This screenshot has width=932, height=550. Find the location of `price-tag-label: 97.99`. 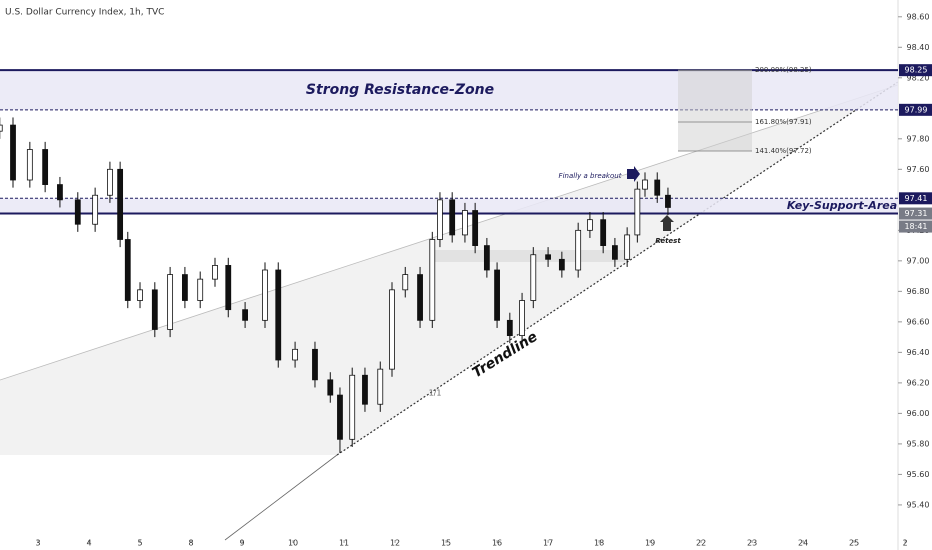

price-tag-label: 97.99 is located at coordinates (916, 109).